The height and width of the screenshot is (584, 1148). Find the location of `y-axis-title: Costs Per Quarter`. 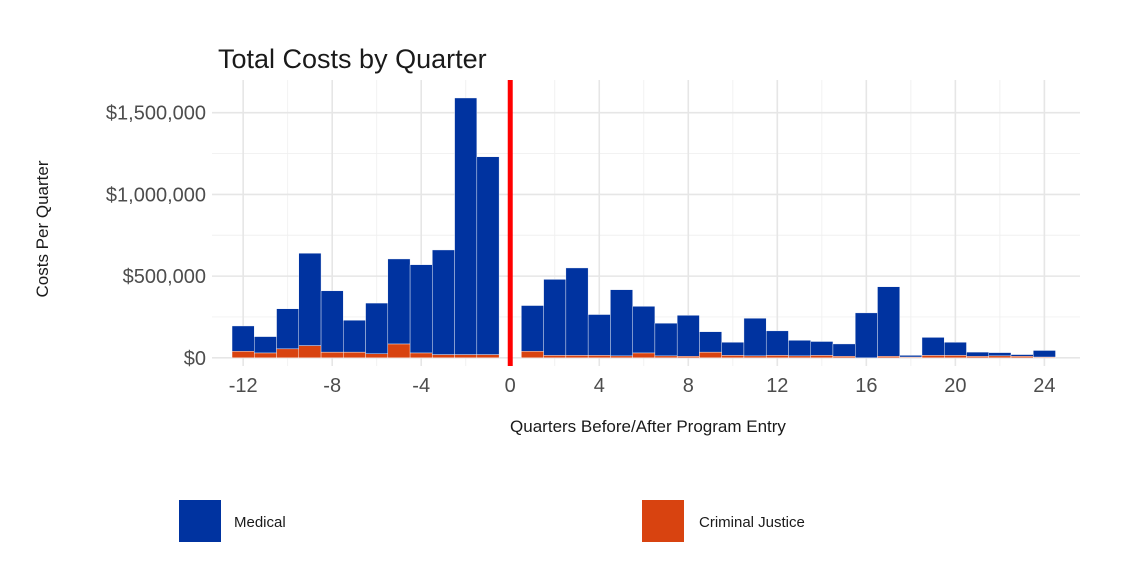

y-axis-title: Costs Per Quarter is located at coordinates (42, 228).